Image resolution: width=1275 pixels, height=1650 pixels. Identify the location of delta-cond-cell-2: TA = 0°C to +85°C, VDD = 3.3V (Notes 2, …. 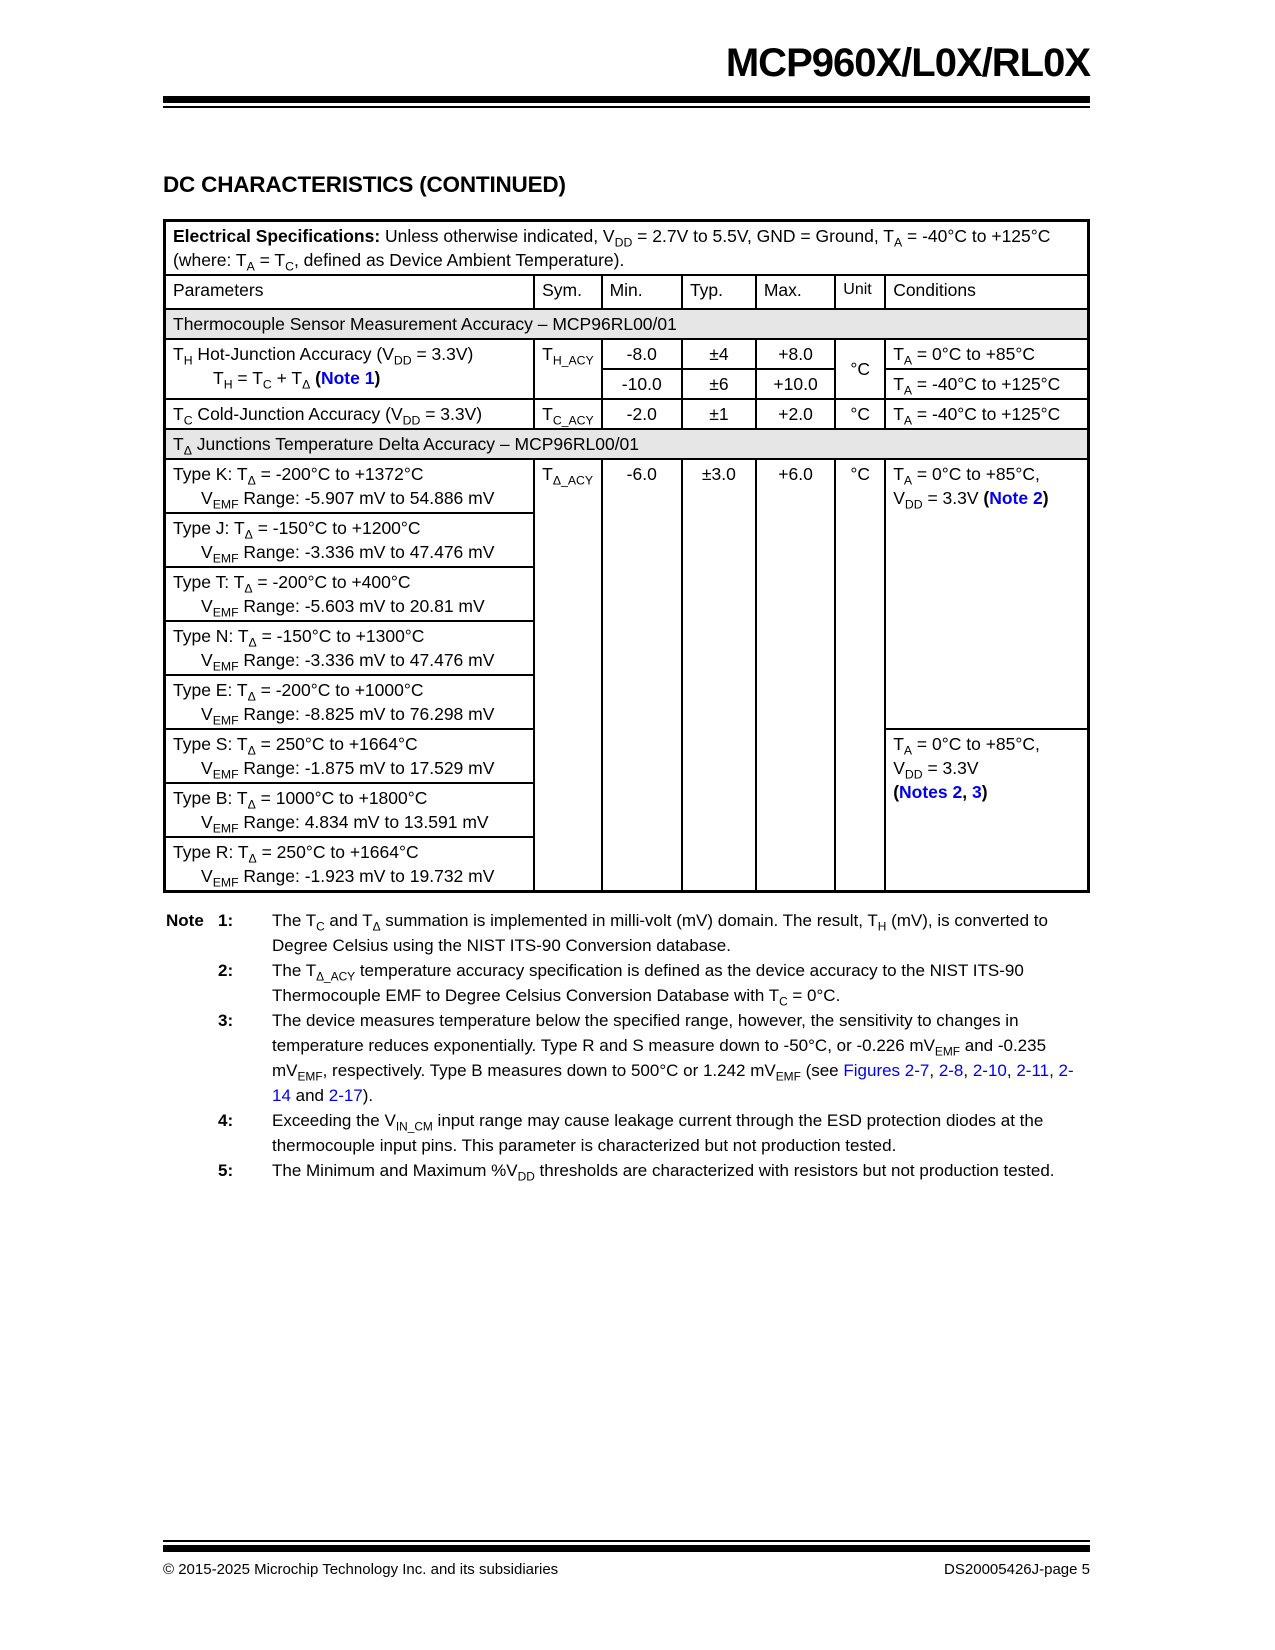
(987, 810).